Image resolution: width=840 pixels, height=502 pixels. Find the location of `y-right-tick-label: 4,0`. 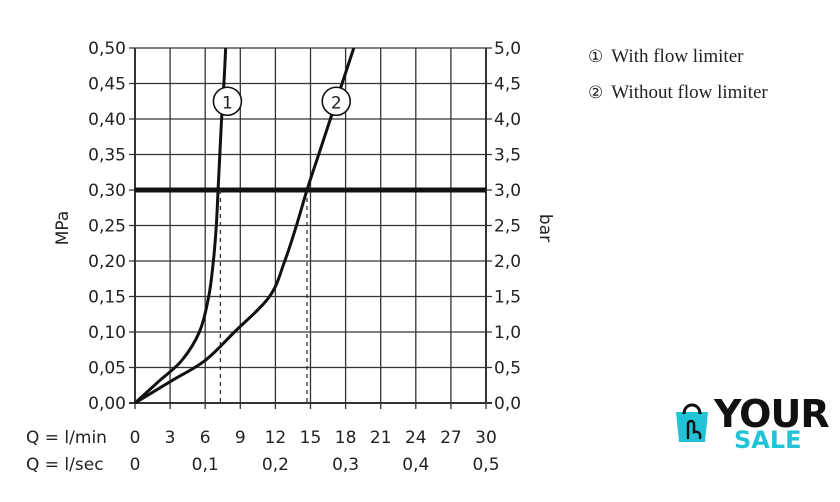

y-right-tick-label: 4,0 is located at coordinates (507, 120).